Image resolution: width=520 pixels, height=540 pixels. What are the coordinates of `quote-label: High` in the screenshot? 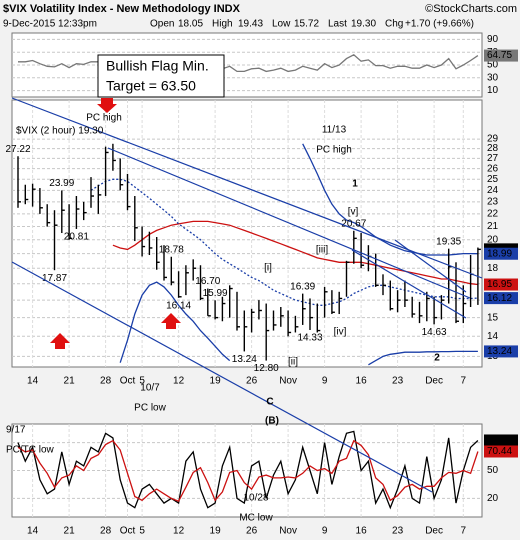 It's located at (222, 24).